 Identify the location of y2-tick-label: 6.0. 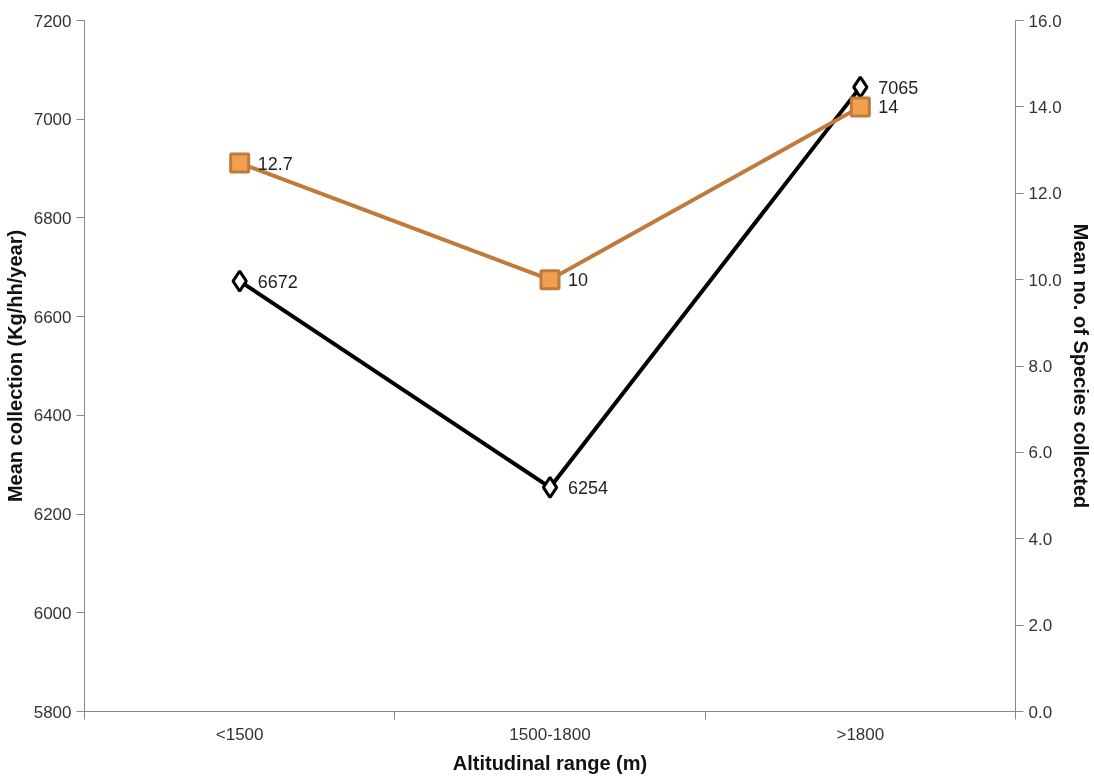
(1040, 453).